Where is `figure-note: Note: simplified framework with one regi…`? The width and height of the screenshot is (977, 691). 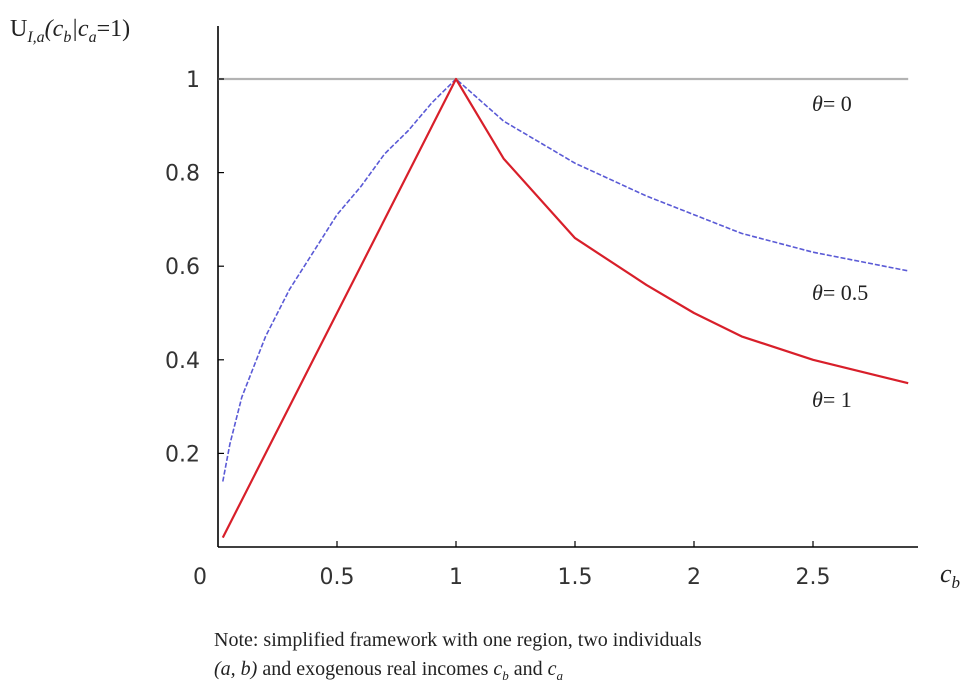 figure-note: Note: simplified framework with one regi… is located at coordinates (584, 658).